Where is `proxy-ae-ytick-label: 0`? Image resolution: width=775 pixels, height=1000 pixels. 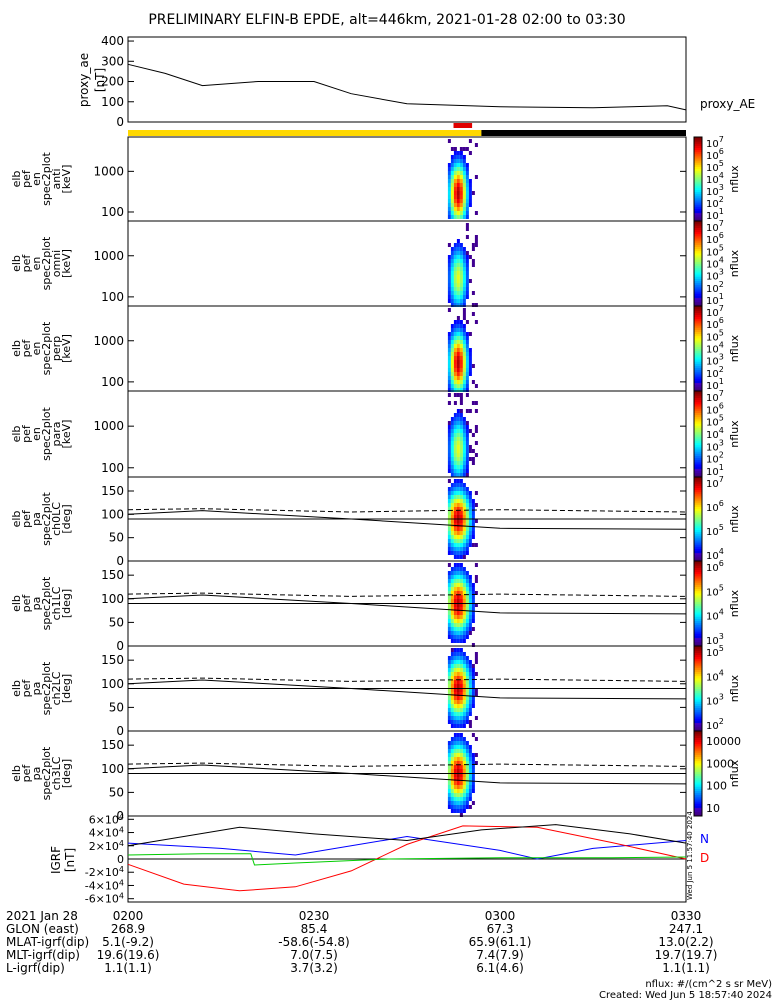 proxy-ae-ytick-label: 0 is located at coordinates (120, 122).